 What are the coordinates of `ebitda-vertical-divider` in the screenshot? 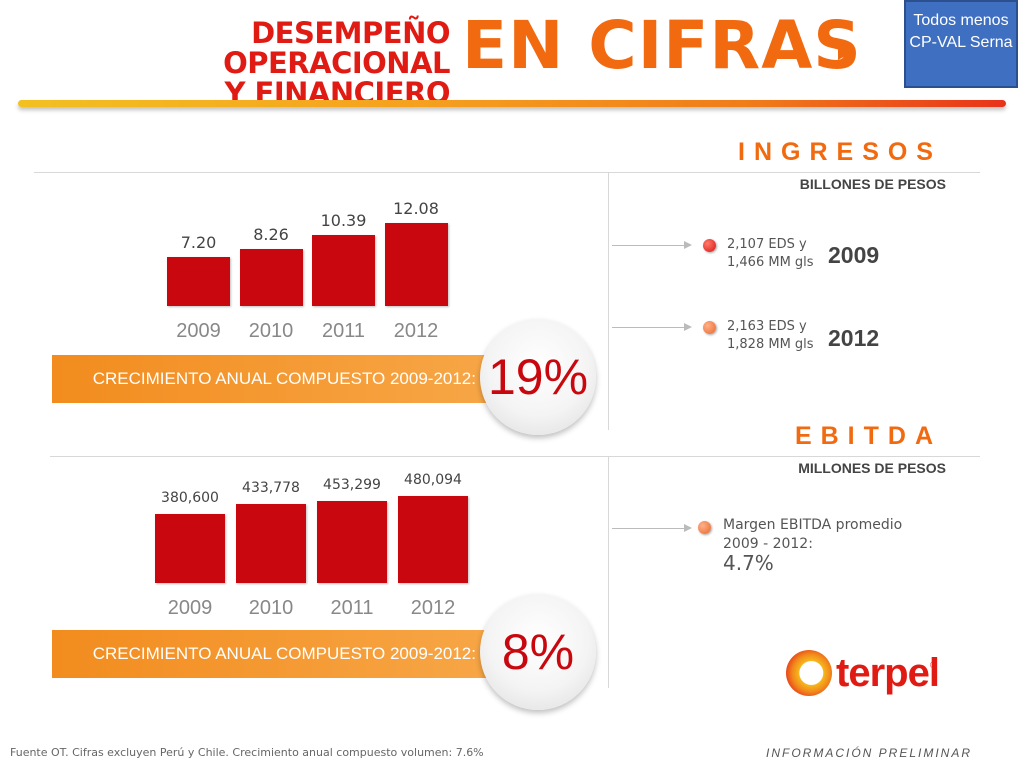 It's located at (608, 572).